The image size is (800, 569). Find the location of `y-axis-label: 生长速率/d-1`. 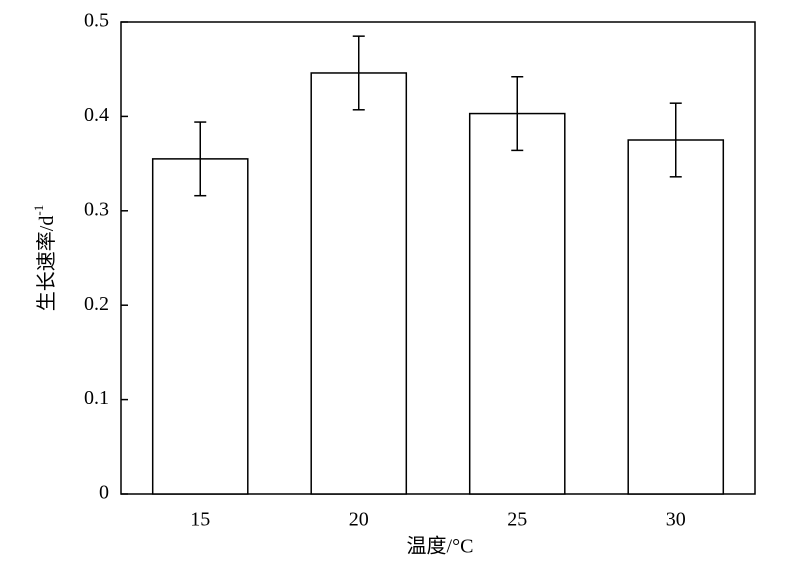

y-axis-label: 生长速率/d-1 is located at coordinates (44, 258).